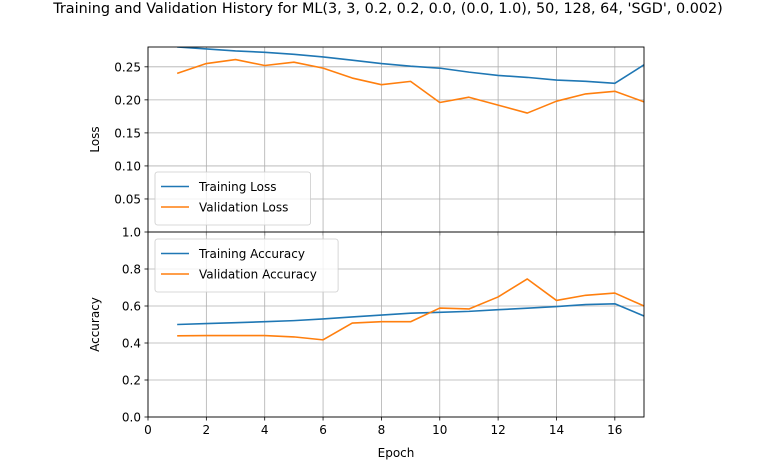  What do you see at coordinates (497, 430) in the screenshot?
I see `accuracy-x-tick-label: 12` at bounding box center [497, 430].